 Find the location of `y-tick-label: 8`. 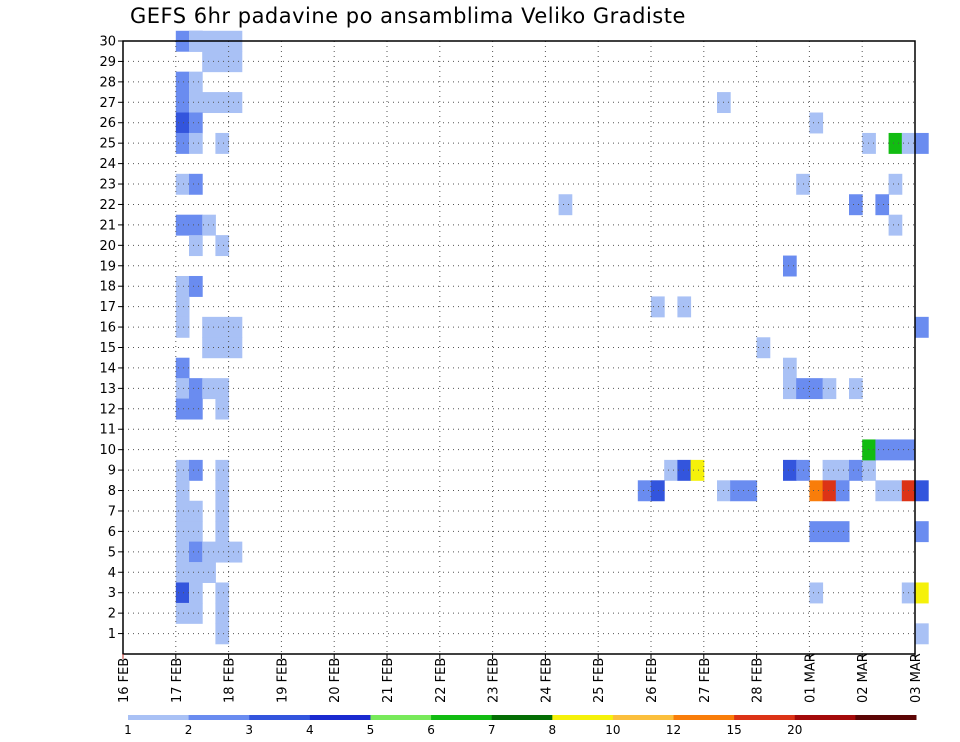

y-tick-label: 8 is located at coordinates (112, 491).